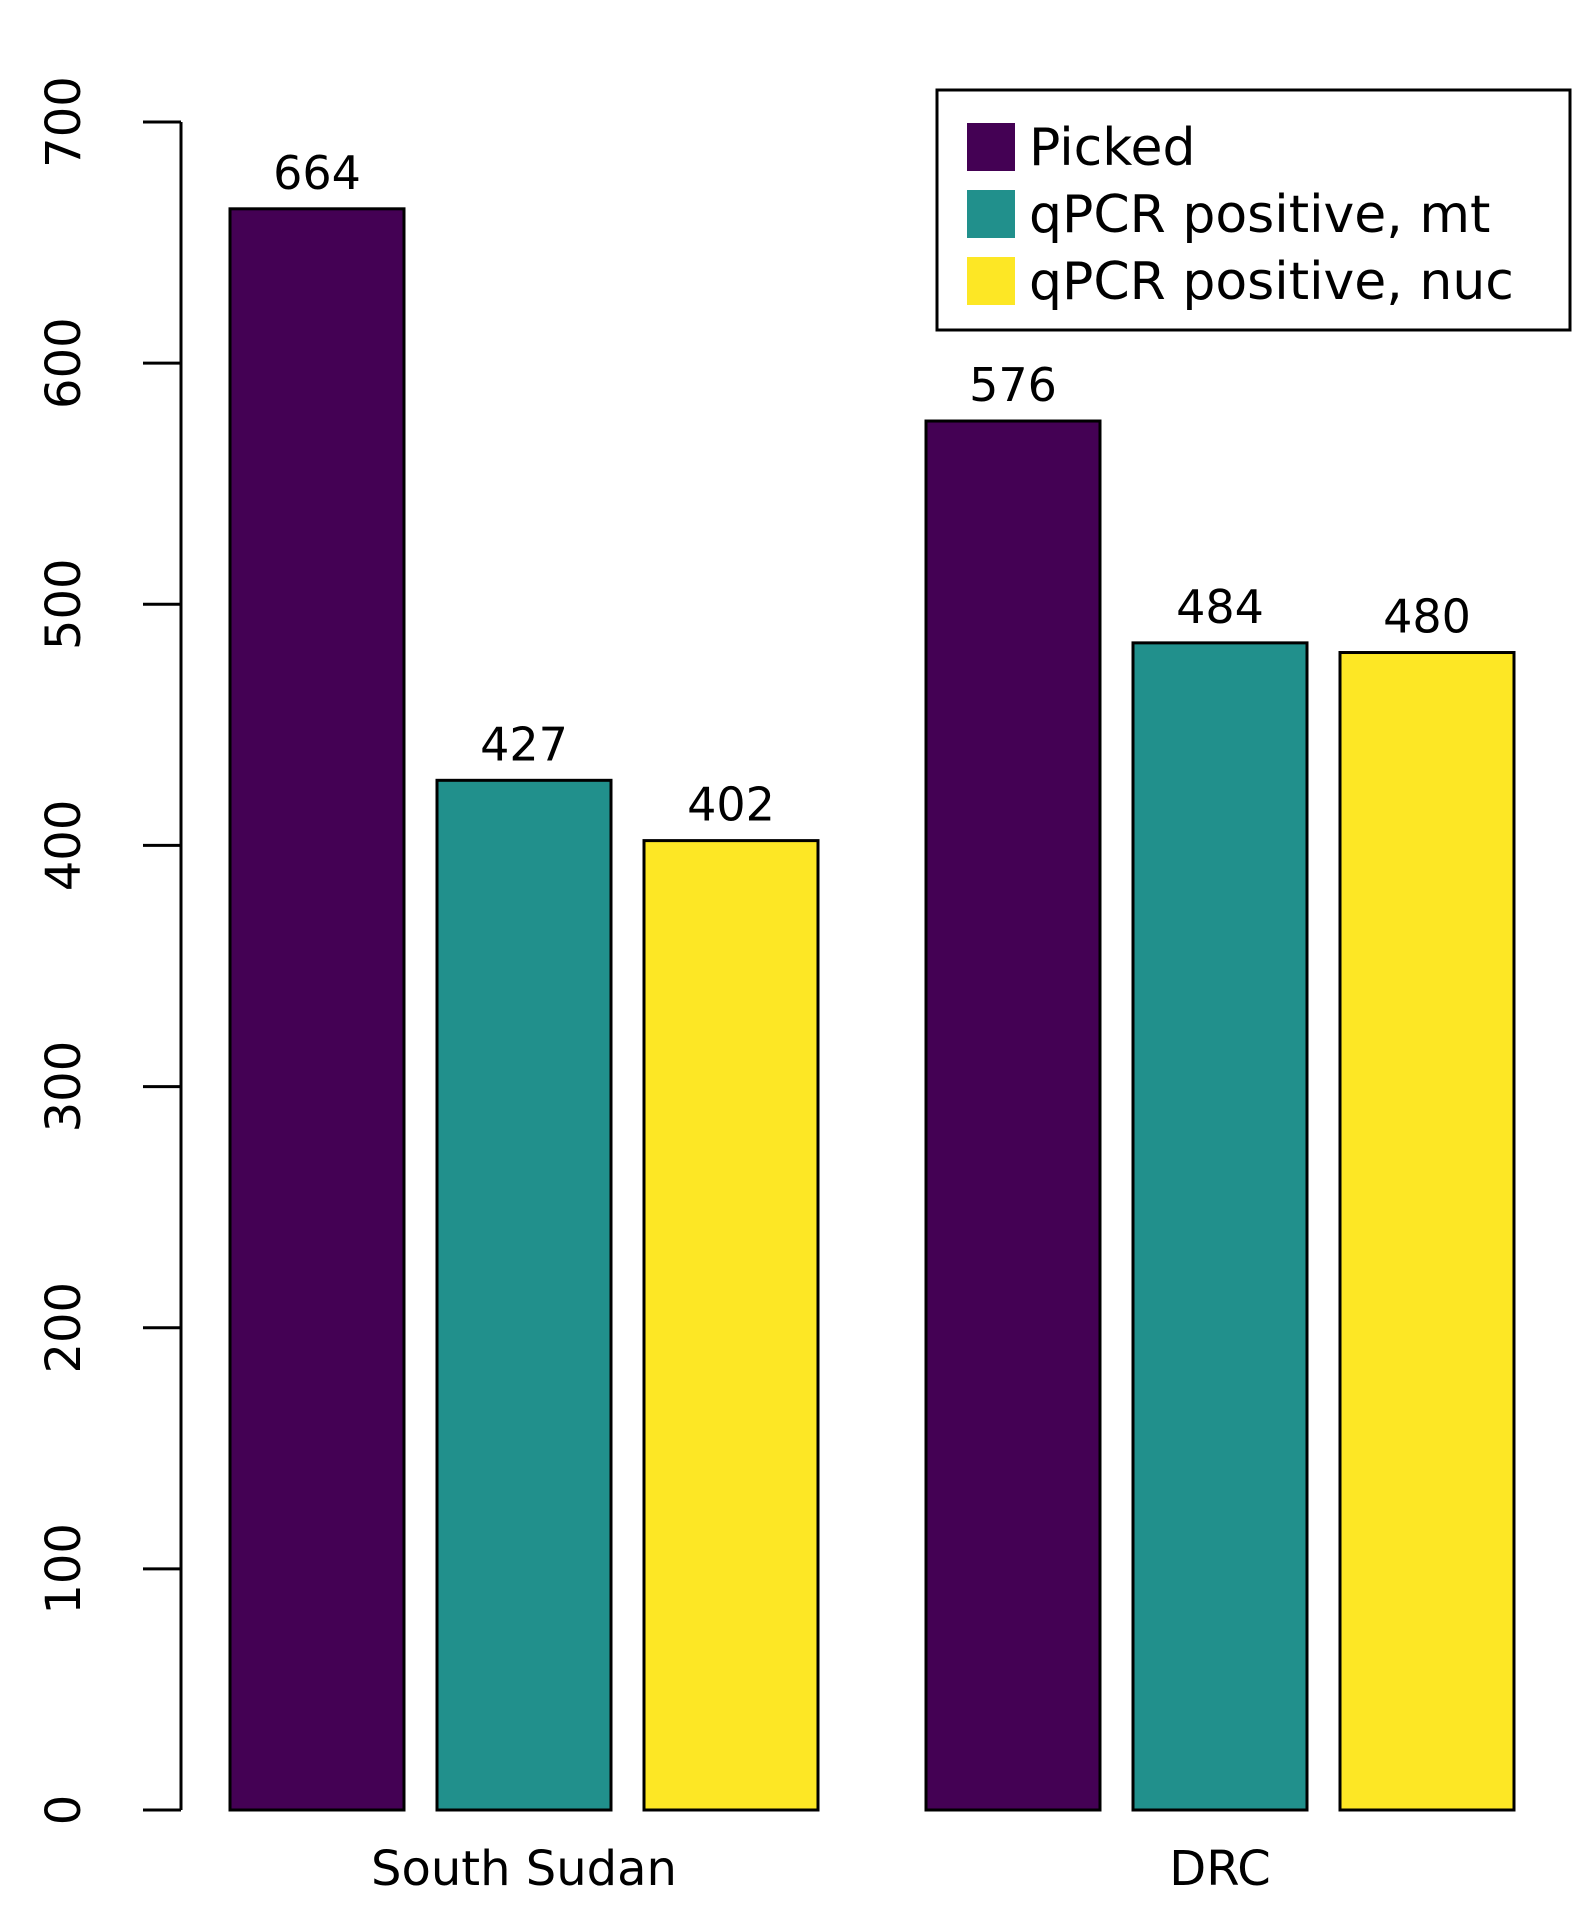  What do you see at coordinates (1220, 607) in the screenshot?
I see `data-label: 484` at bounding box center [1220, 607].